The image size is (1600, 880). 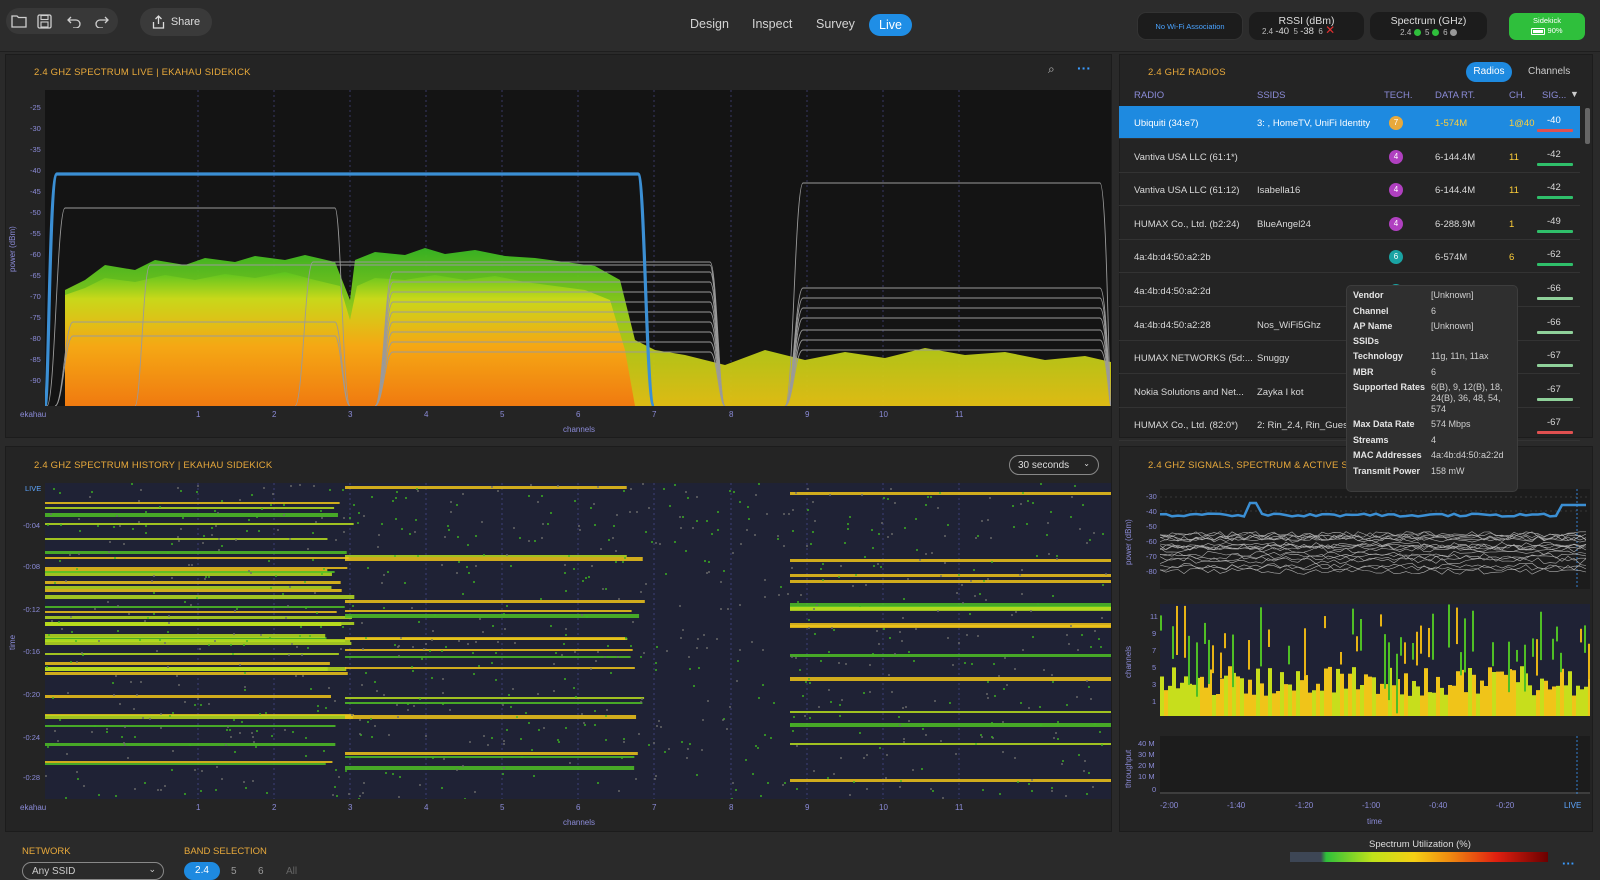 What do you see at coordinates (35, 338) in the screenshot?
I see `ytick: -80` at bounding box center [35, 338].